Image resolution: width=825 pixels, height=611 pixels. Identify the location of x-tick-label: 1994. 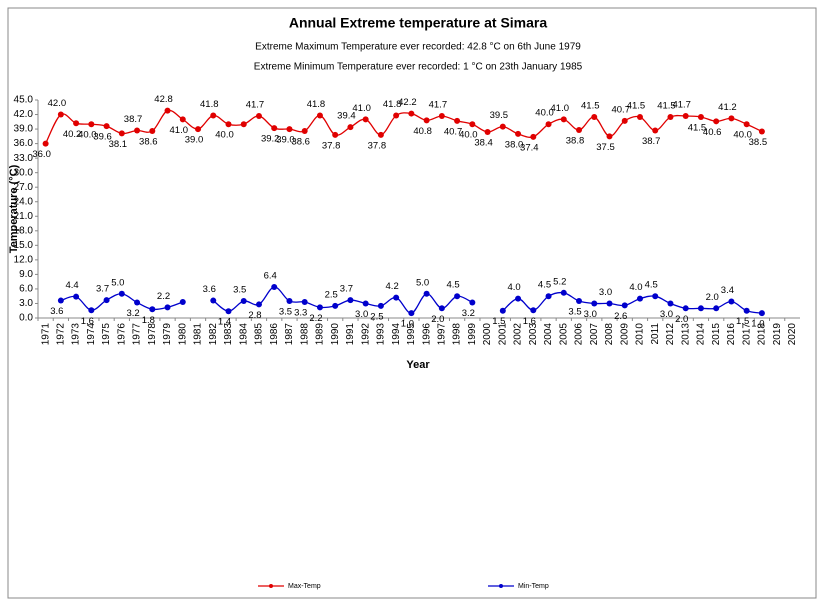
(396, 334).